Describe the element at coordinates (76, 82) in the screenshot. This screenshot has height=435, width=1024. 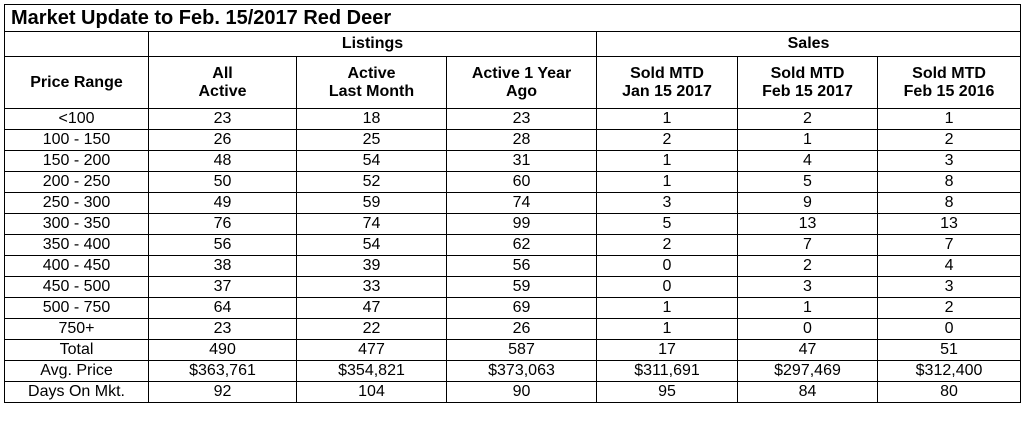
I see `header-line-1: Price Range` at that location.